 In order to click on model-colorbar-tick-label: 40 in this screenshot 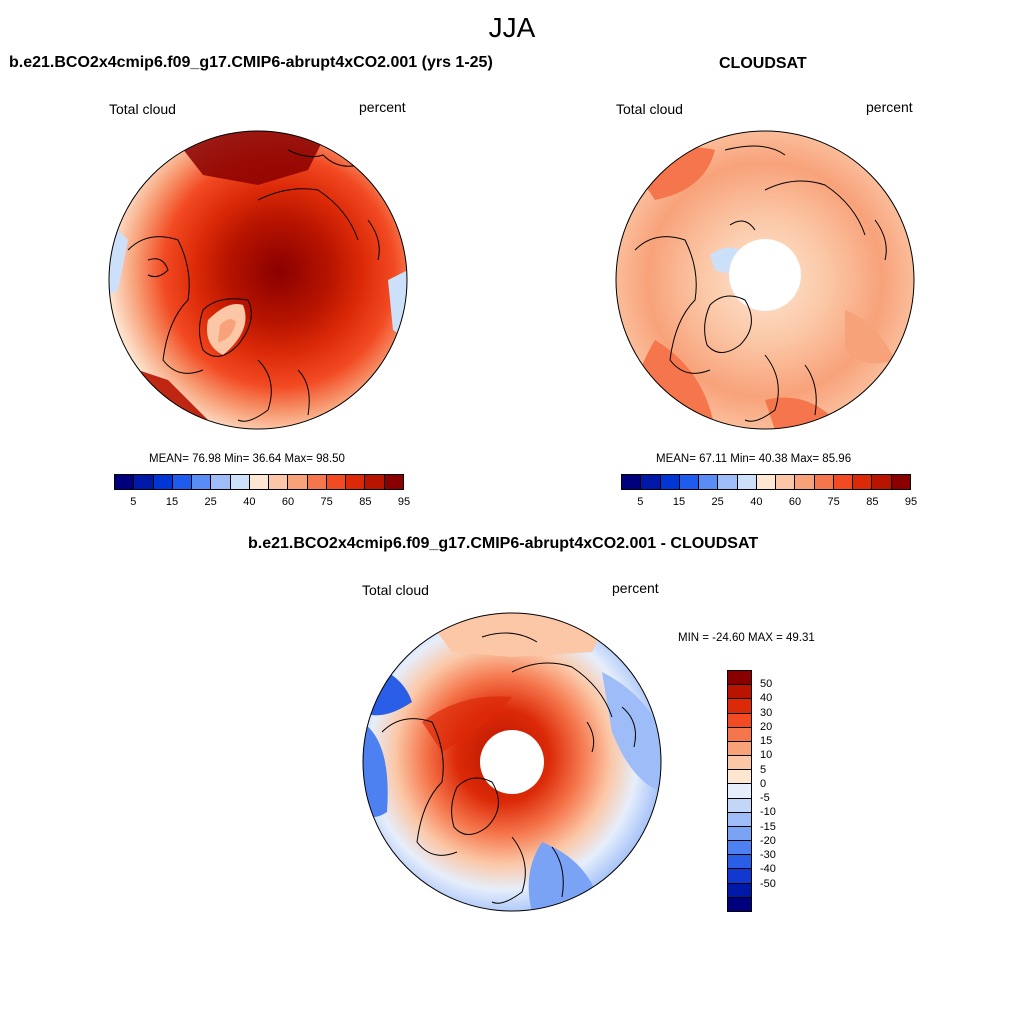, I will do `click(249, 502)`.